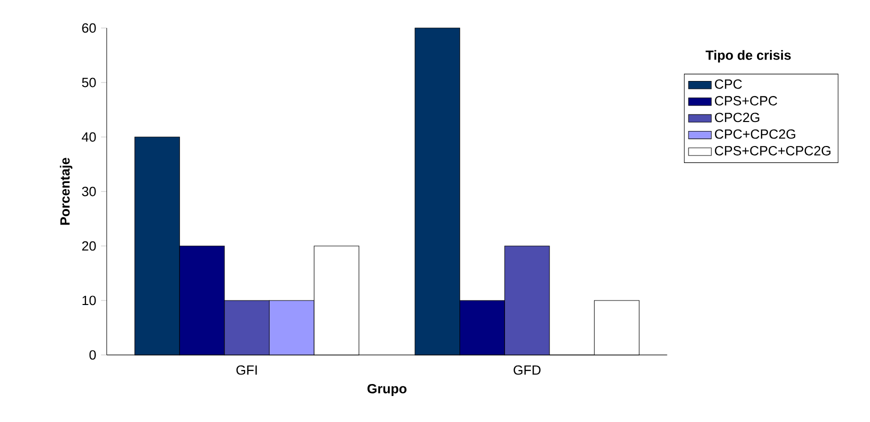 This screenshot has height=422, width=870. Describe the element at coordinates (246, 370) in the screenshot. I see `x-tick-label: GFI` at that location.